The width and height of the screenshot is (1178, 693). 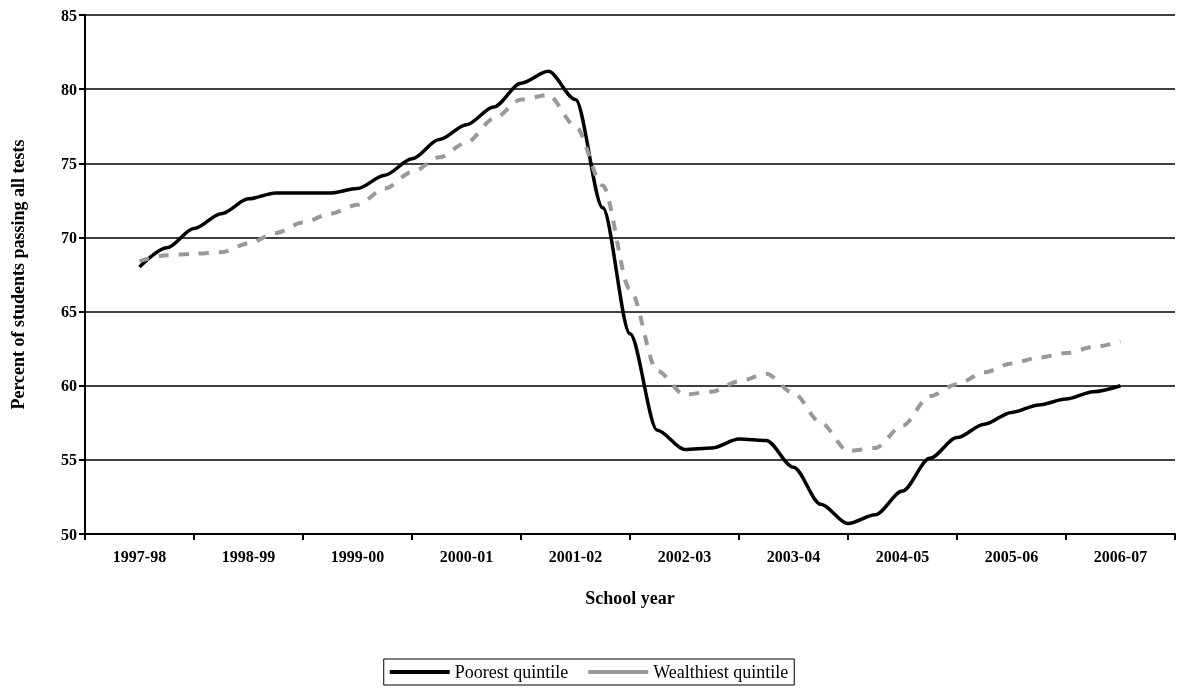 What do you see at coordinates (511, 672) in the screenshot?
I see `legend-label: Poorest quintile` at bounding box center [511, 672].